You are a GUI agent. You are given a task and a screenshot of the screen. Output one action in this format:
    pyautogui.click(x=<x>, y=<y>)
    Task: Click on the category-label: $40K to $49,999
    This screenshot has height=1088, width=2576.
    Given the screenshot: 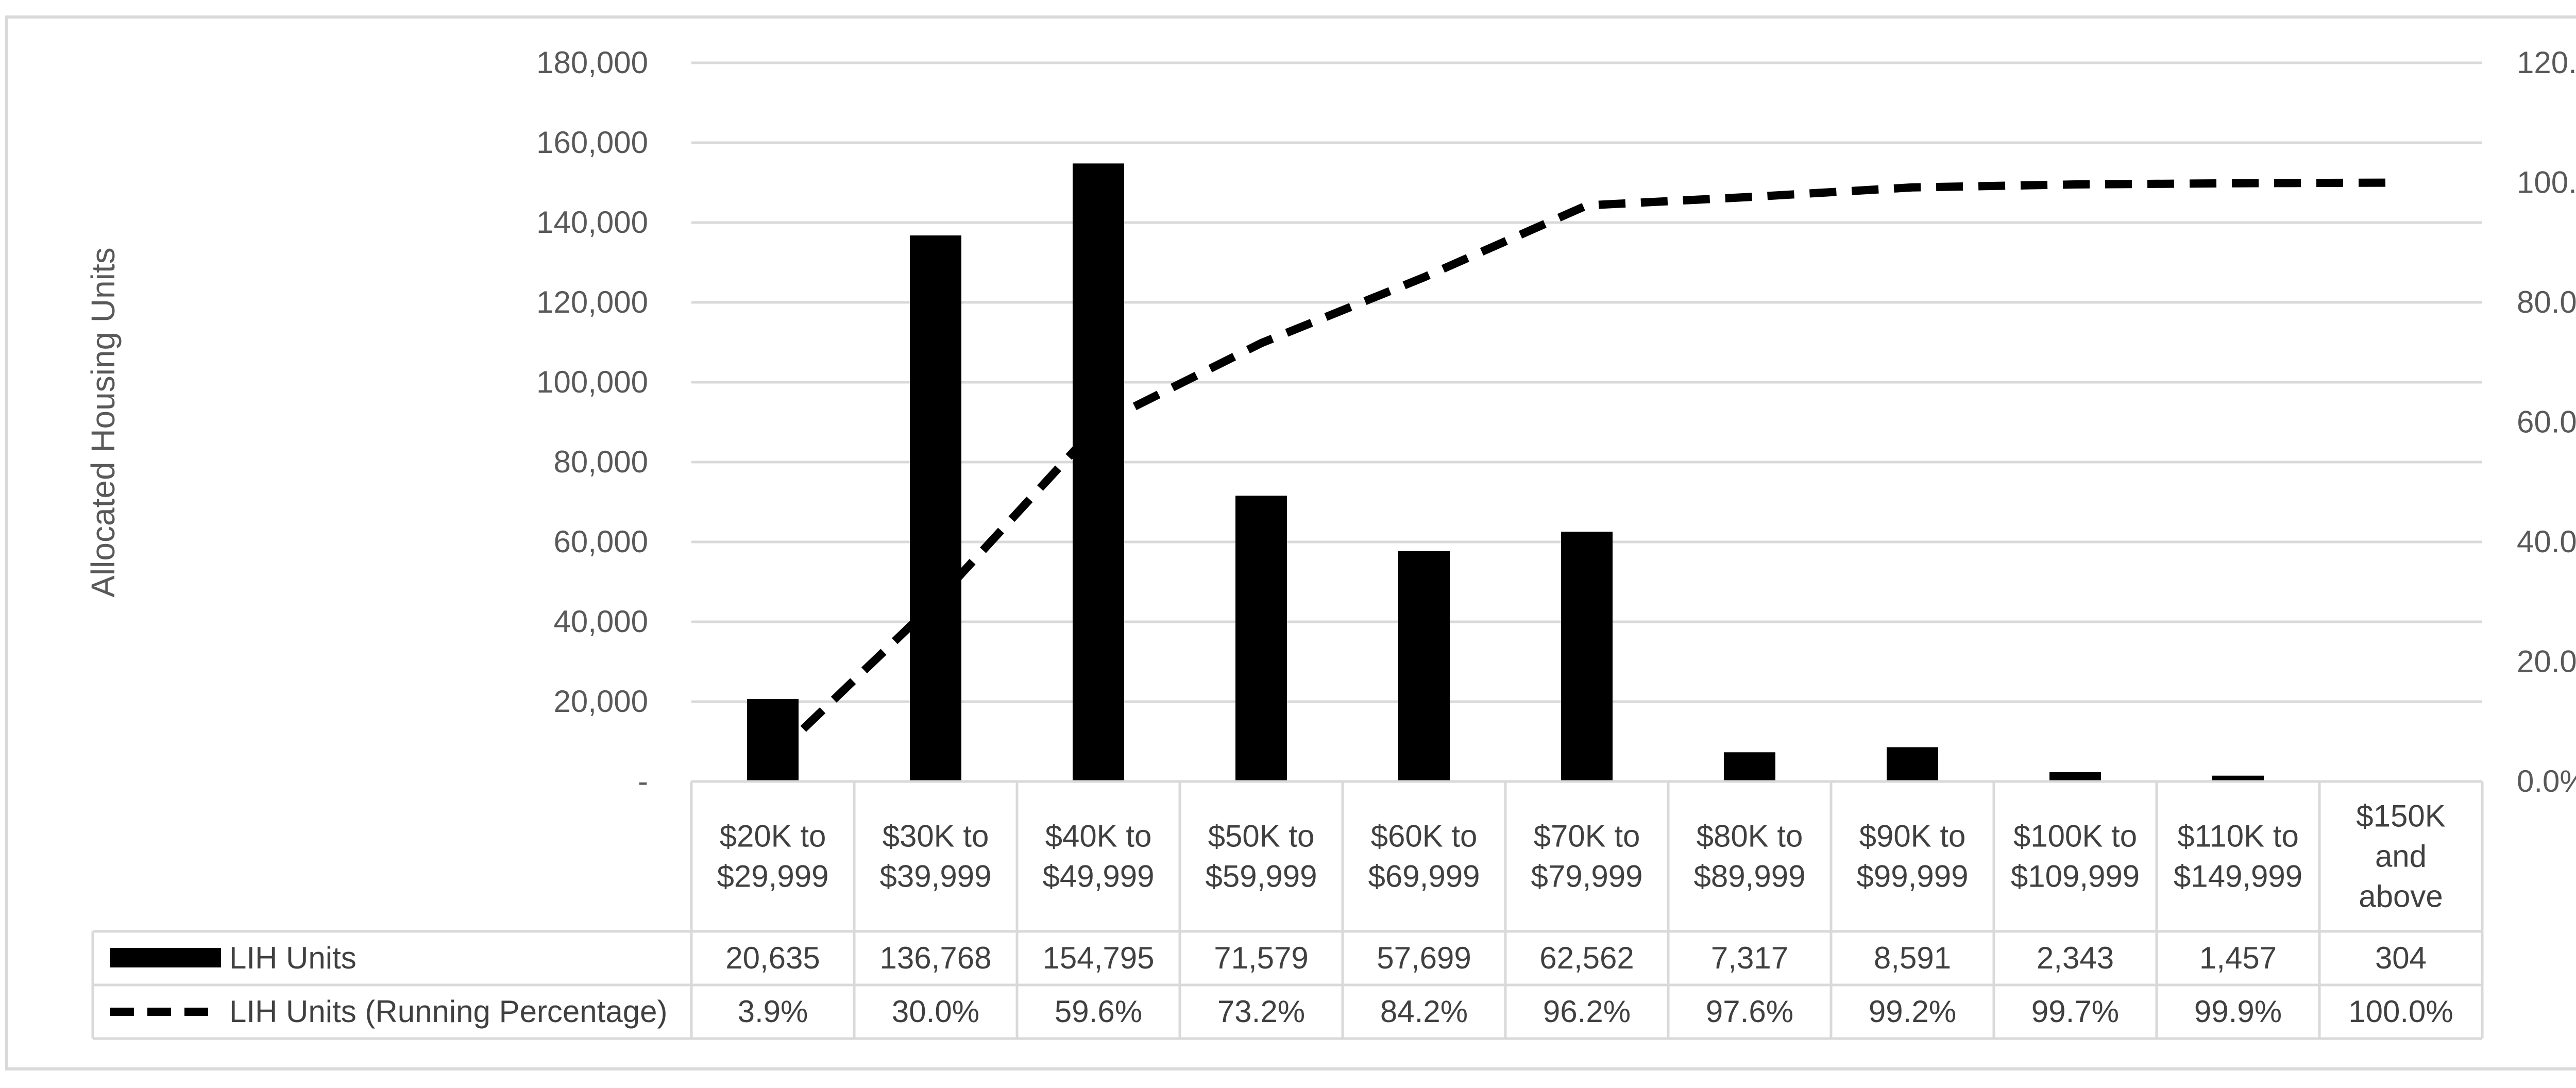 What is the action you would take?
    pyautogui.click(x=1099, y=856)
    